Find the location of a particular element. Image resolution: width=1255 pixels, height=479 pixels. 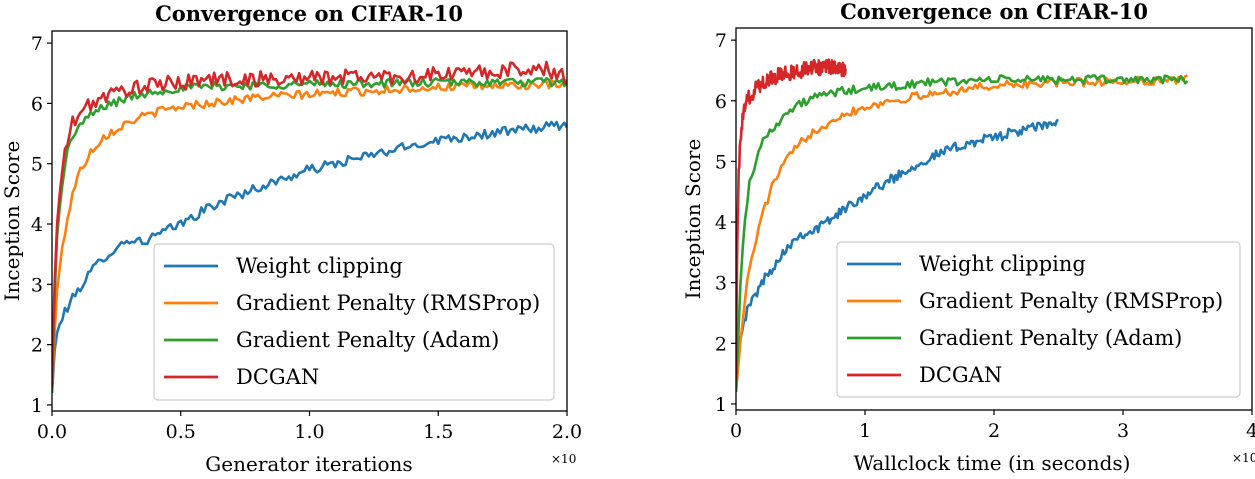

x-tick-label: 0.0 is located at coordinates (52, 432).